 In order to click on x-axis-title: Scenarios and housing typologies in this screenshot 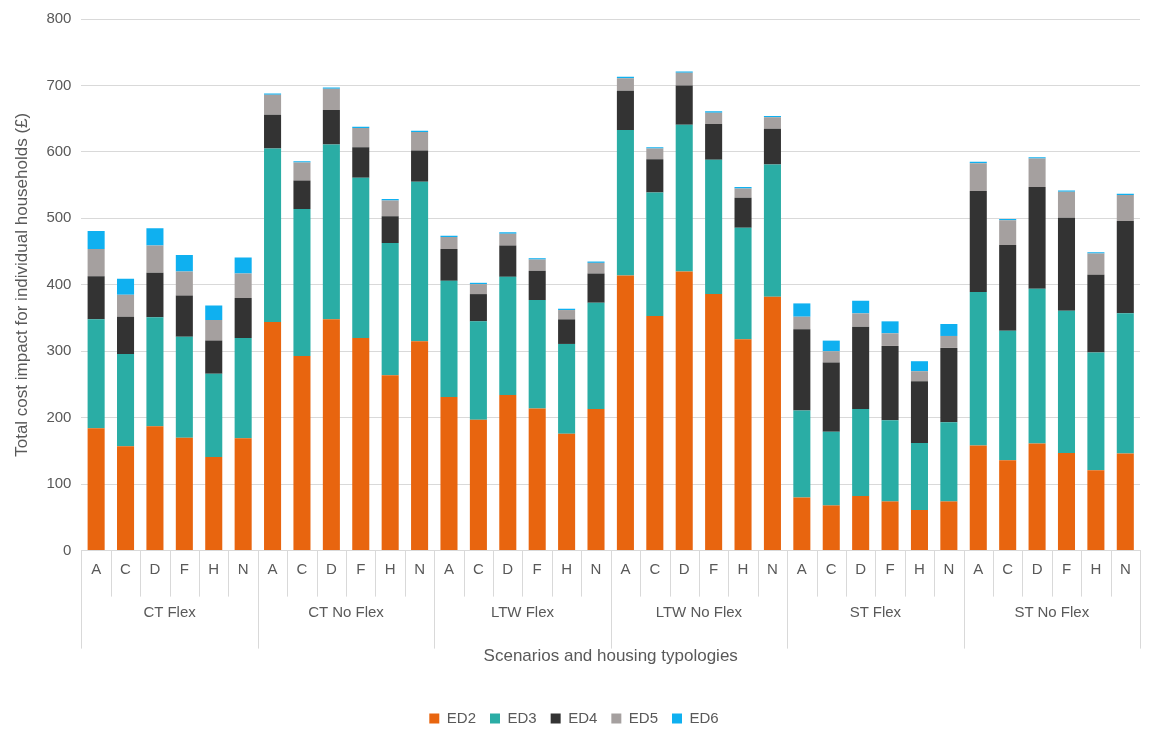, I will do `click(610, 656)`.